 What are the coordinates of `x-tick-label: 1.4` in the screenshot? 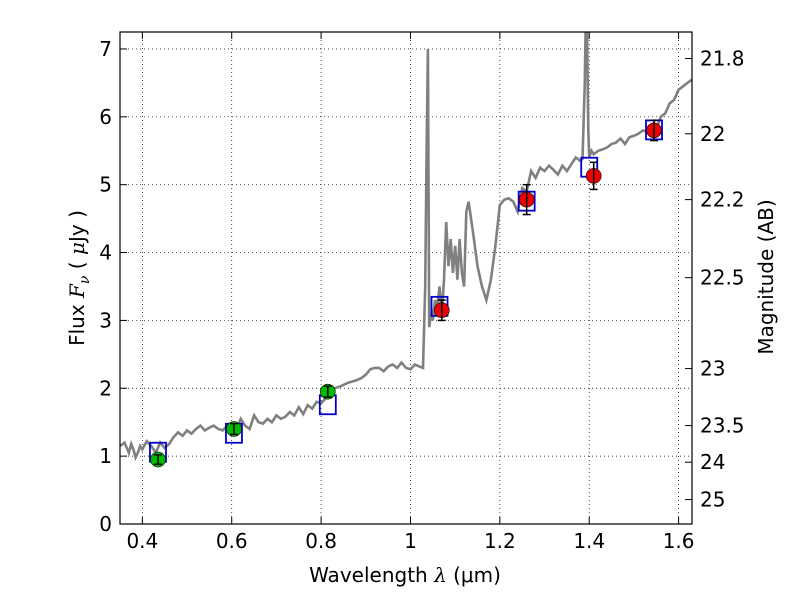 It's located at (589, 541).